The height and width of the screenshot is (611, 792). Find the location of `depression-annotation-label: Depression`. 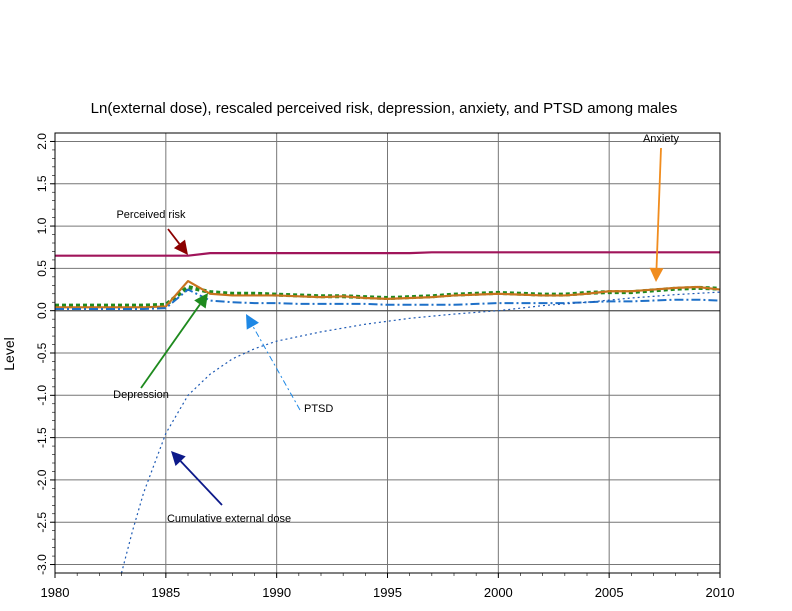

depression-annotation-label: Depression is located at coordinates (141, 395).